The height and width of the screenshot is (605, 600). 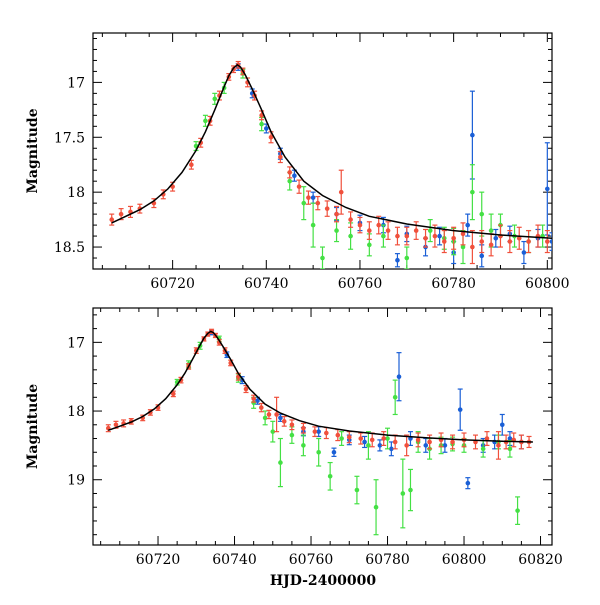 I want to click on series-blue, so click(x=366, y=410).